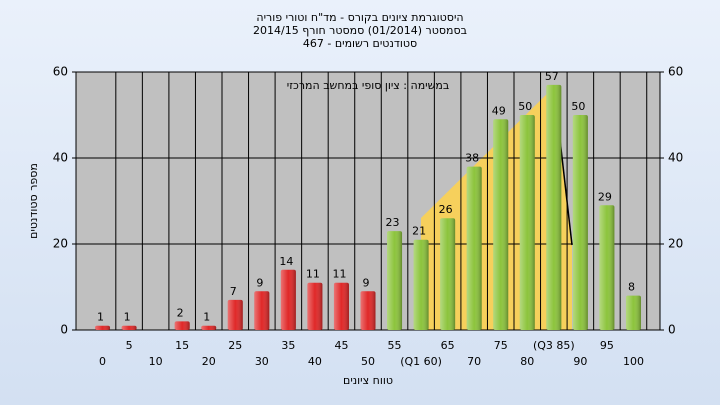 This screenshot has width=720, height=405. Describe the element at coordinates (501, 345) in the screenshot. I see `x-tick-label: 75` at that location.